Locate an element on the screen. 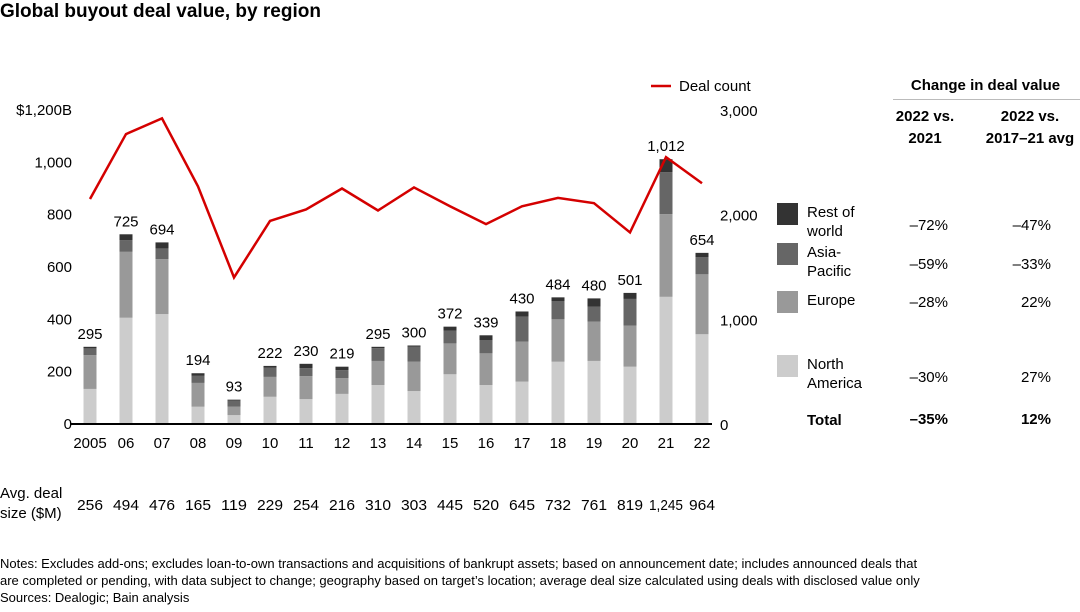 The width and height of the screenshot is (1080, 612). bar-total-label: 300 is located at coordinates (413, 333).